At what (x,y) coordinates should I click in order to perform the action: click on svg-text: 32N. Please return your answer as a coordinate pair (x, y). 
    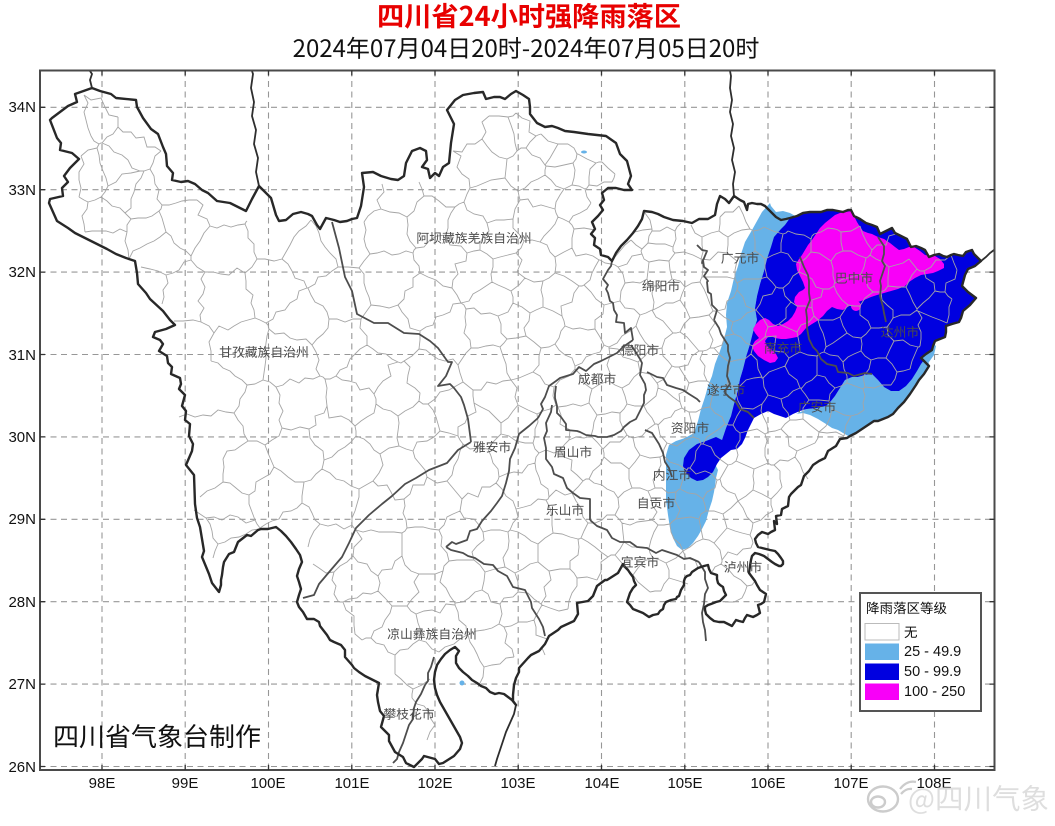
    Looking at the image, I should click on (22, 272).